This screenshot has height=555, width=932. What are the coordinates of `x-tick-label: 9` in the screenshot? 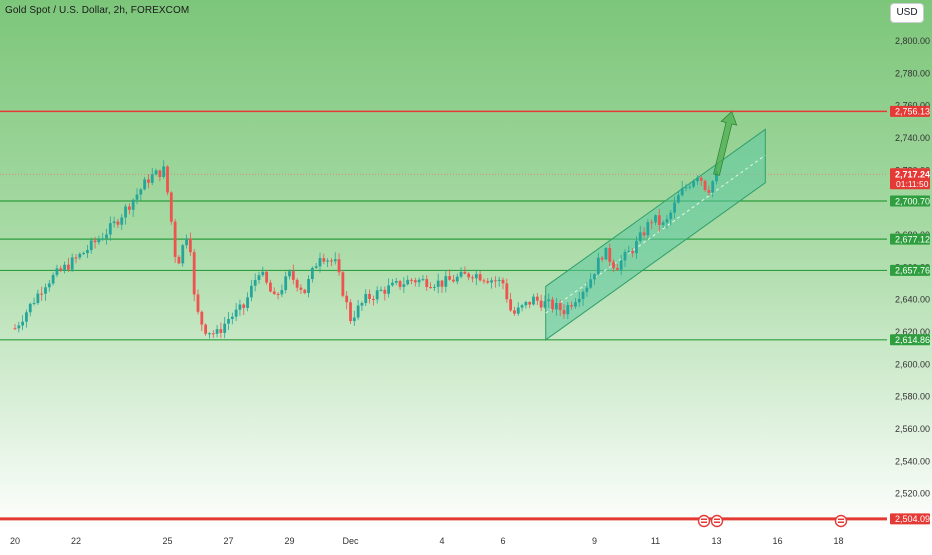 It's located at (594, 541).